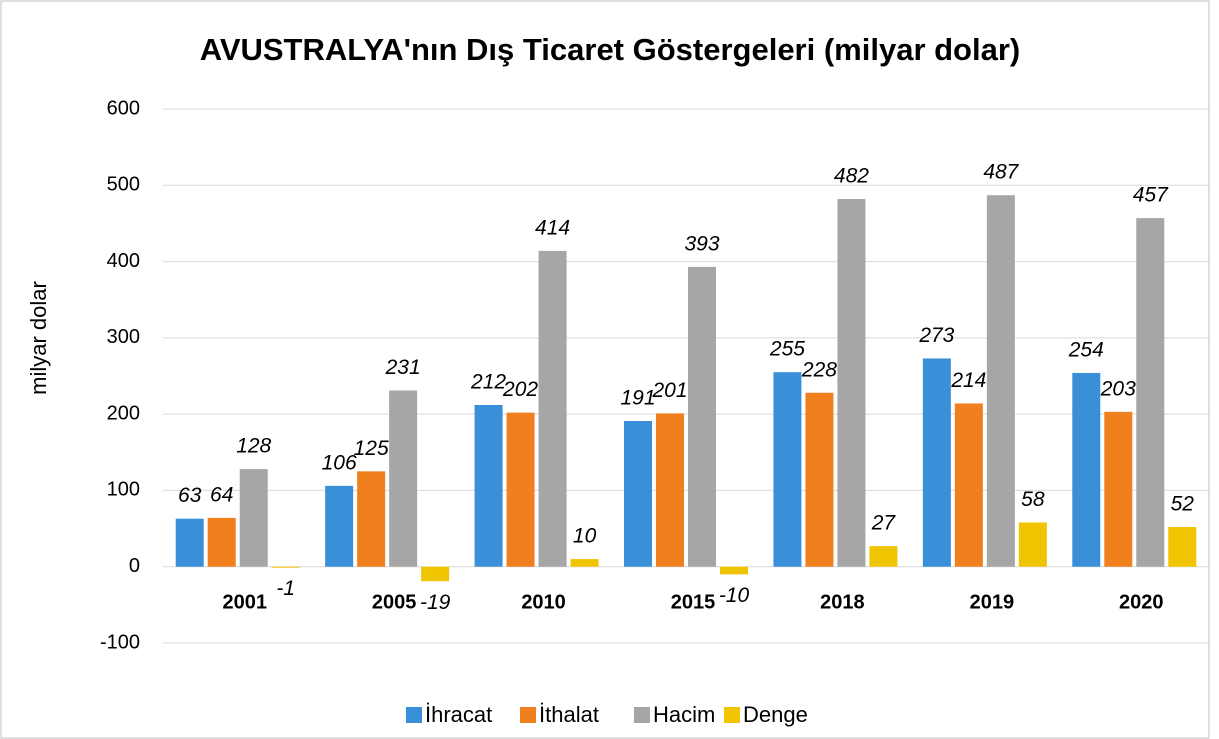  Describe the element at coordinates (339, 462) in the screenshot. I see `data-label: 106` at that location.